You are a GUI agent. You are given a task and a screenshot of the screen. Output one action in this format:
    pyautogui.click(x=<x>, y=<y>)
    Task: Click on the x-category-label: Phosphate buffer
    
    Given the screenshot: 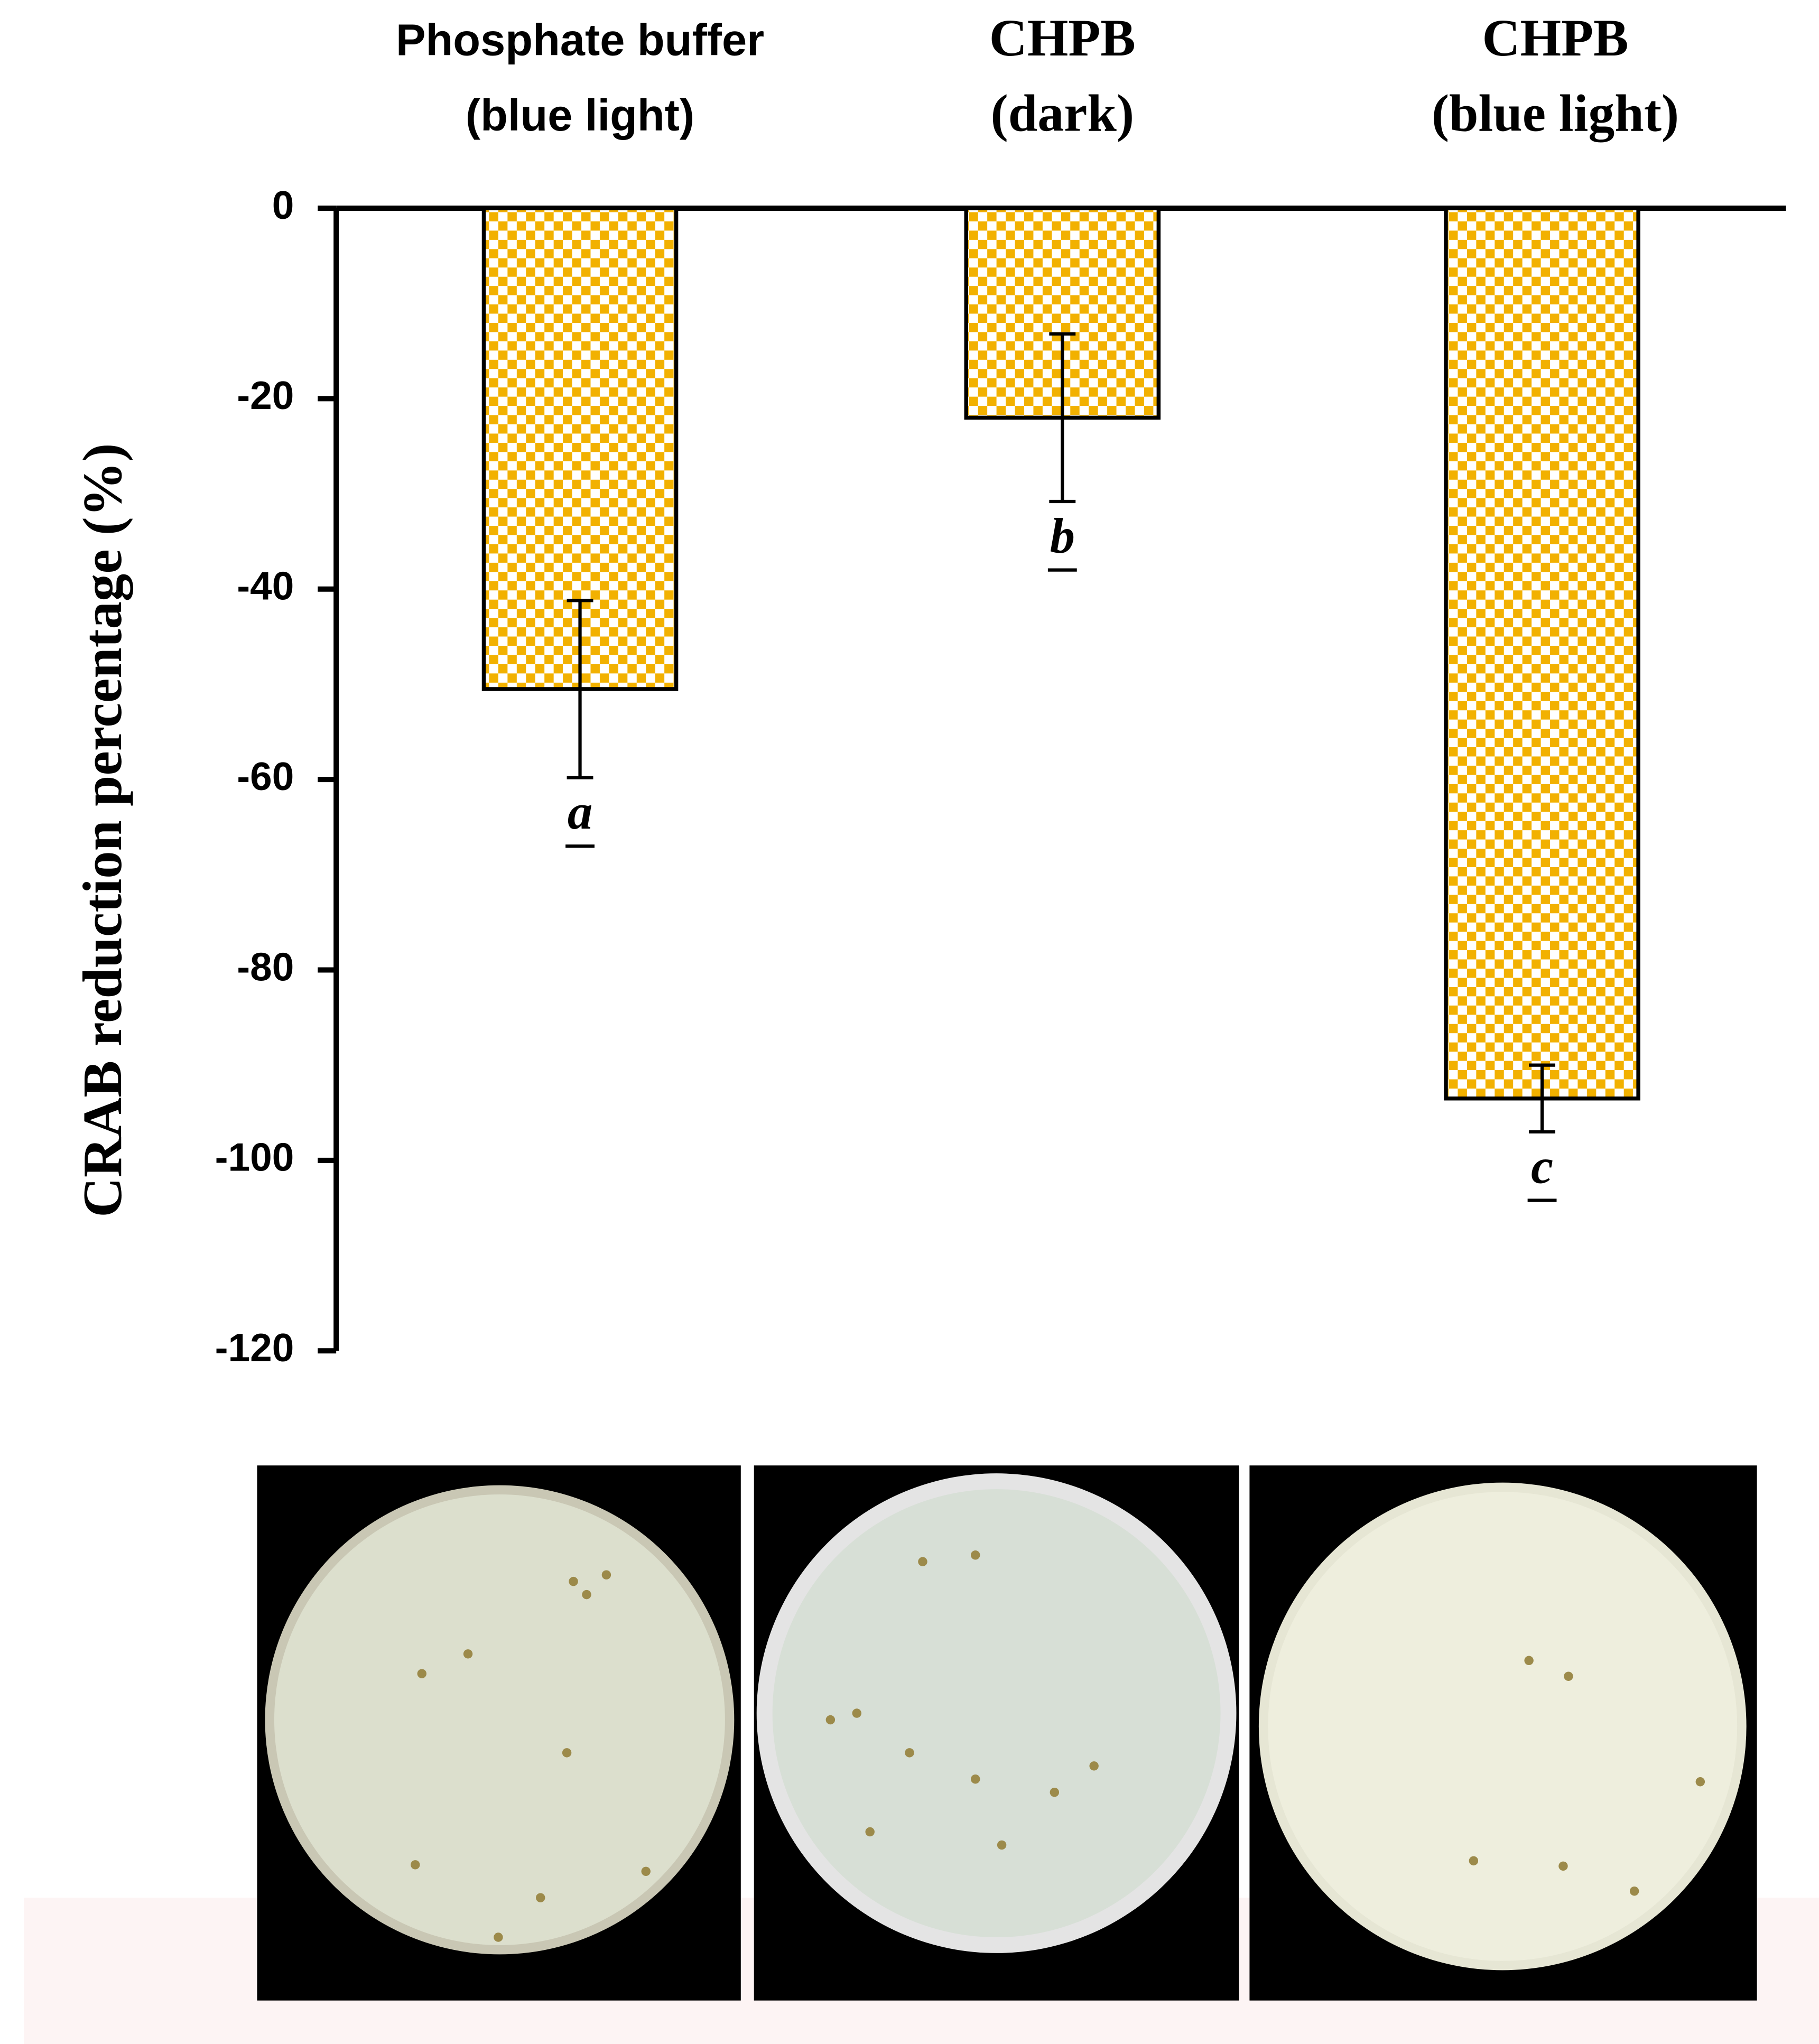 What is the action you would take?
    pyautogui.click(x=580, y=40)
    